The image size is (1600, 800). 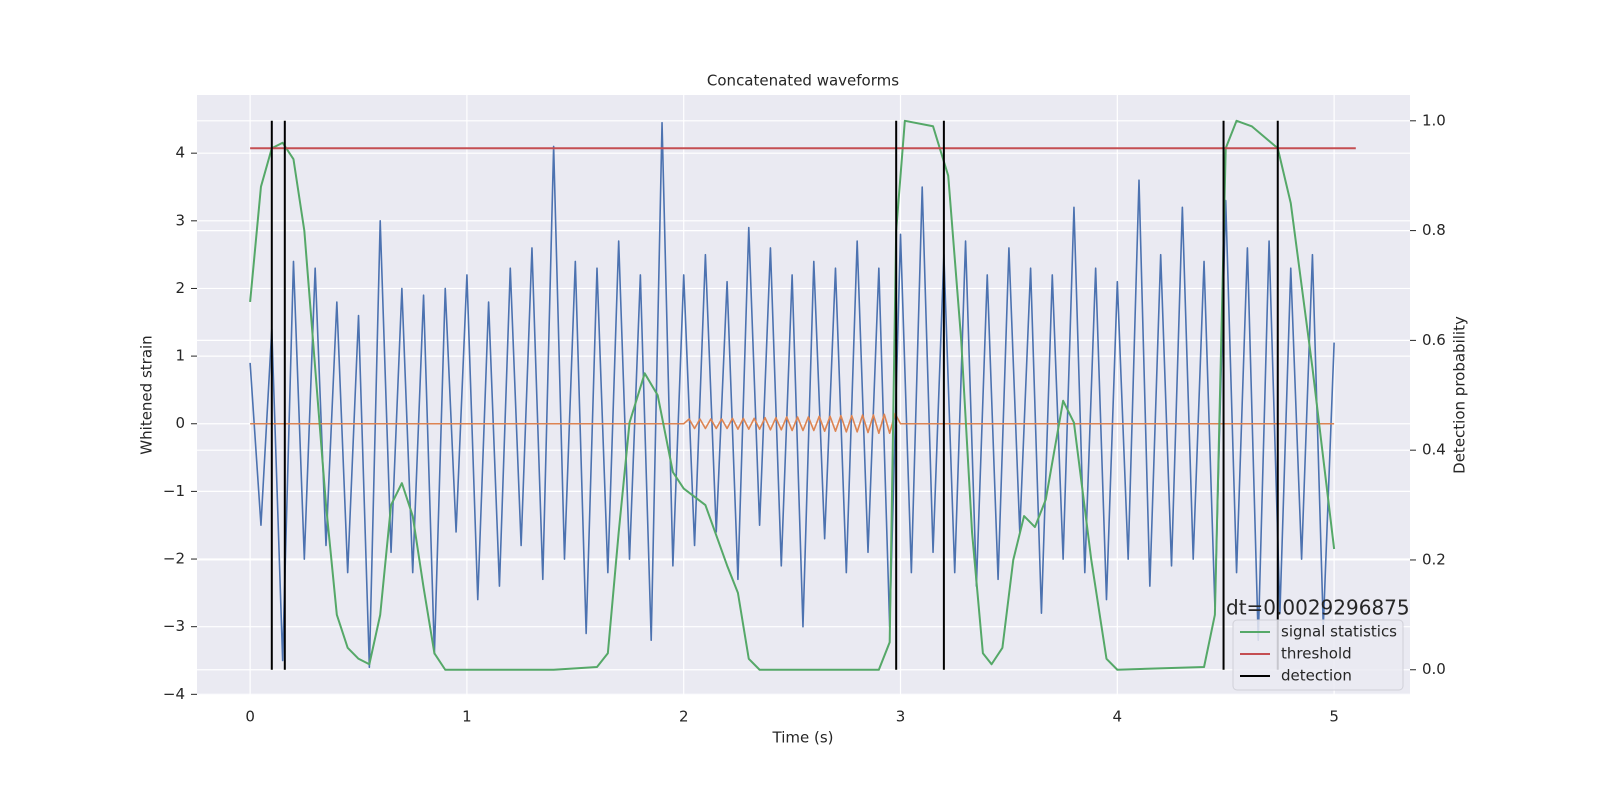 I want to click on y2-tick-label: 0.6, so click(x=1434, y=340).